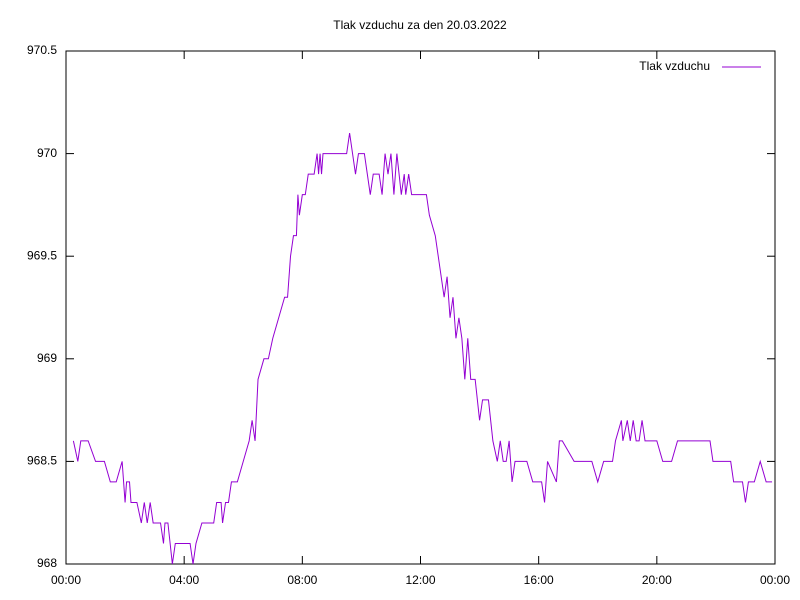  What do you see at coordinates (420, 25) in the screenshot?
I see `chart-title: Tlak vzduchu za den 20.03.2022` at bounding box center [420, 25].